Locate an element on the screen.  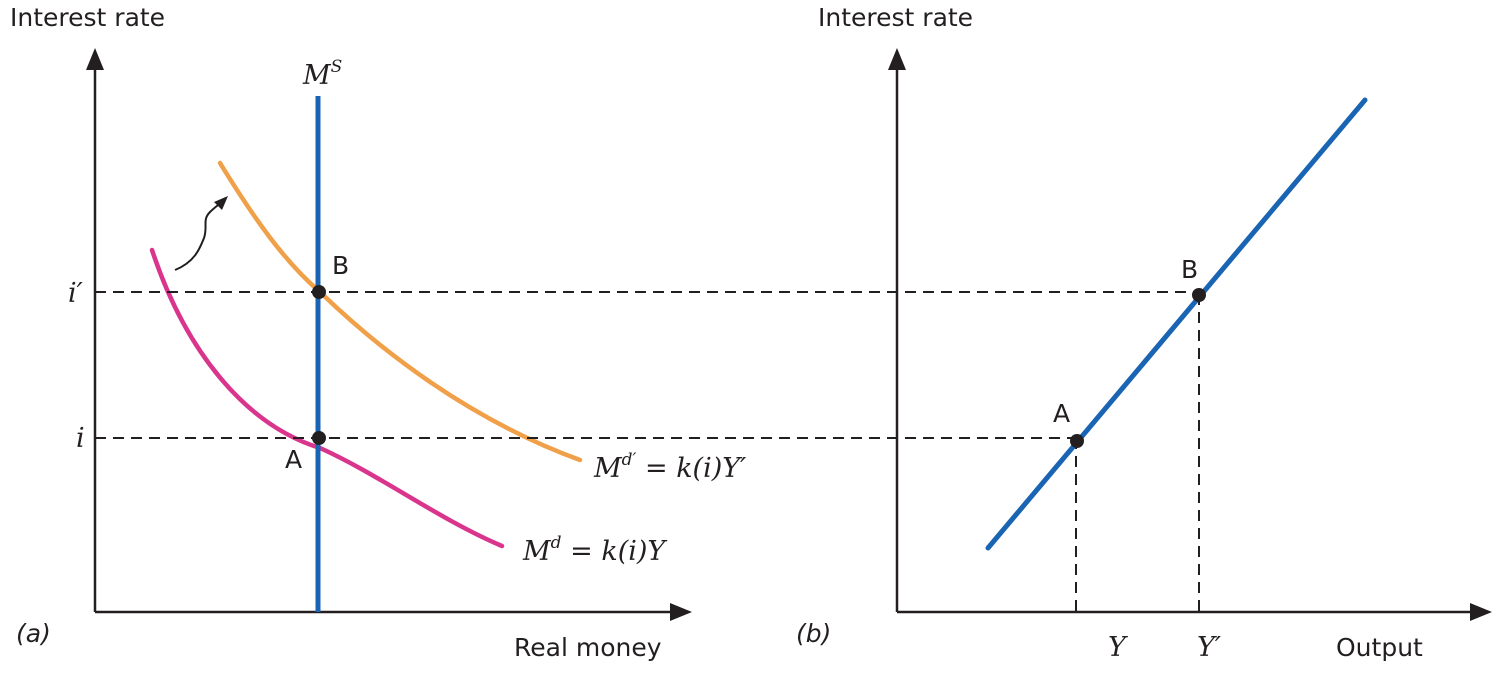
panel-b-tick-y-prime: Y′ is located at coordinates (1209, 647).